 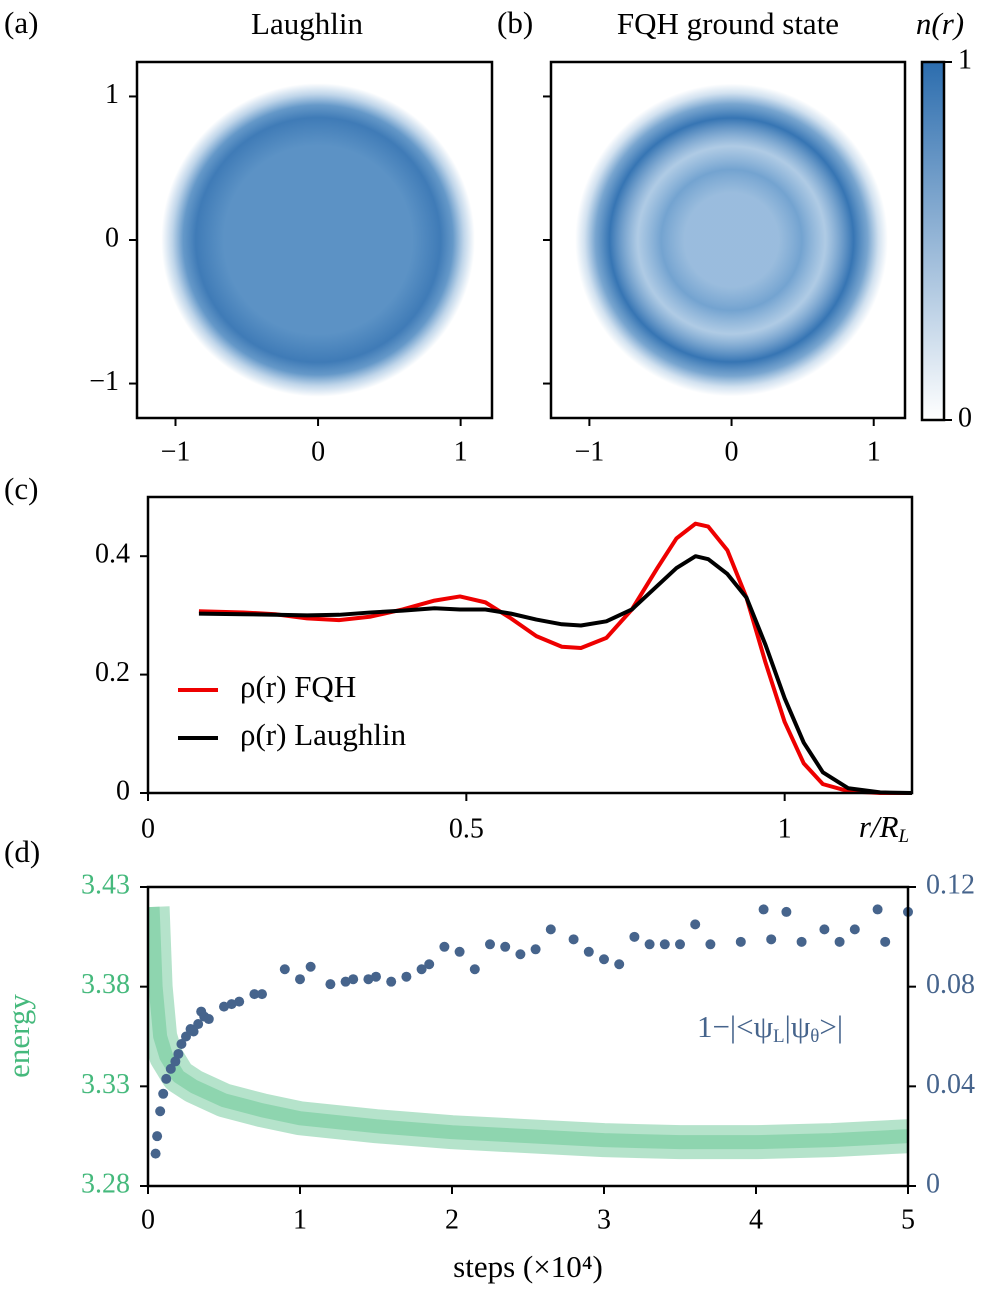 What do you see at coordinates (105, 984) in the screenshot?
I see `y-tick-label: 3.38` at bounding box center [105, 984].